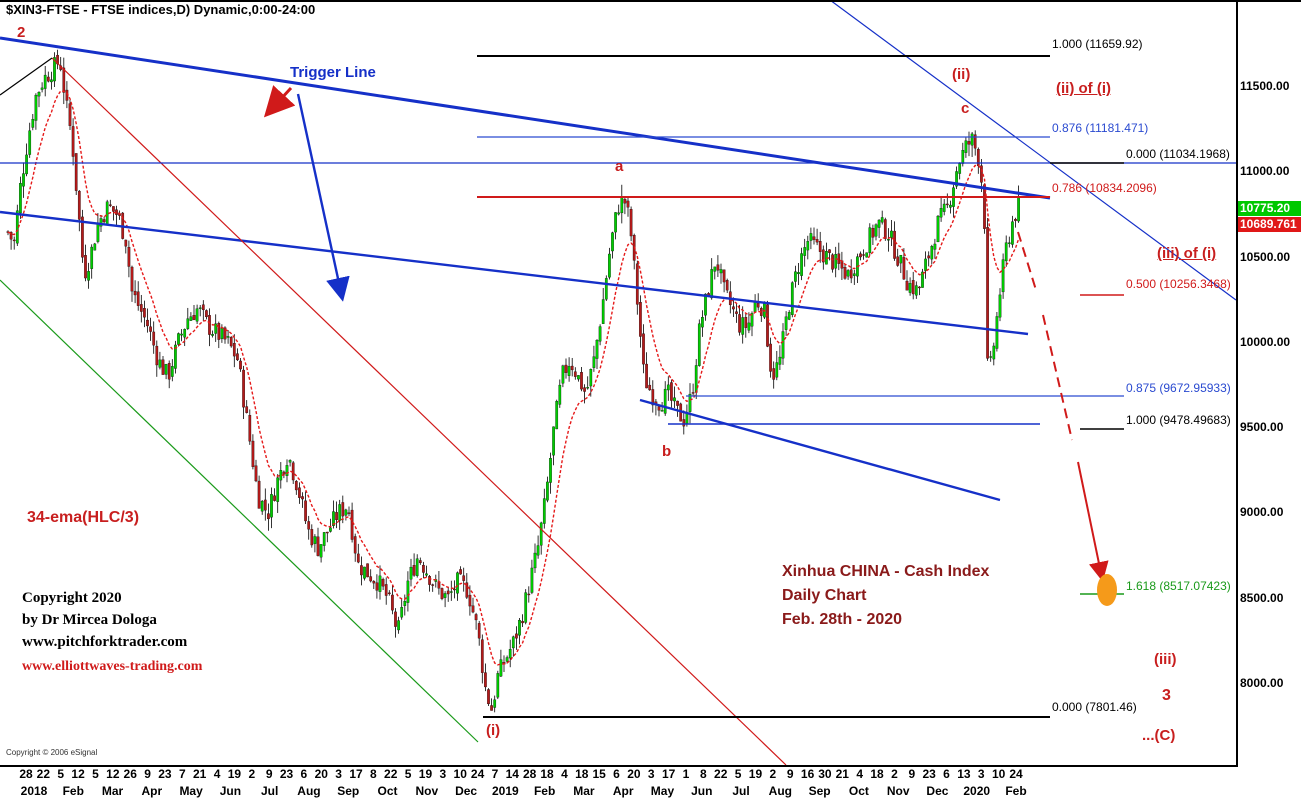 Image resolution: width=1301 pixels, height=801 pixels. What do you see at coordinates (1107, 590) in the screenshot?
I see `target-marker` at bounding box center [1107, 590].